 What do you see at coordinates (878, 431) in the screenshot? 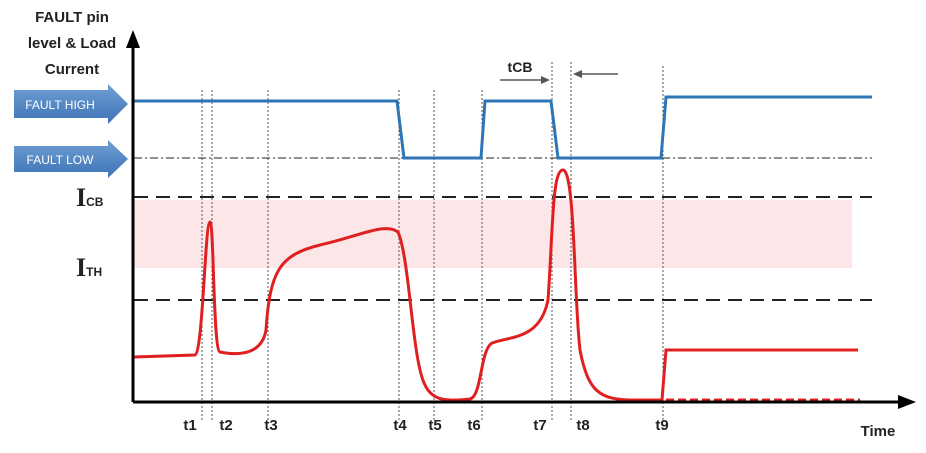
I see `x-label: Time` at bounding box center [878, 431].